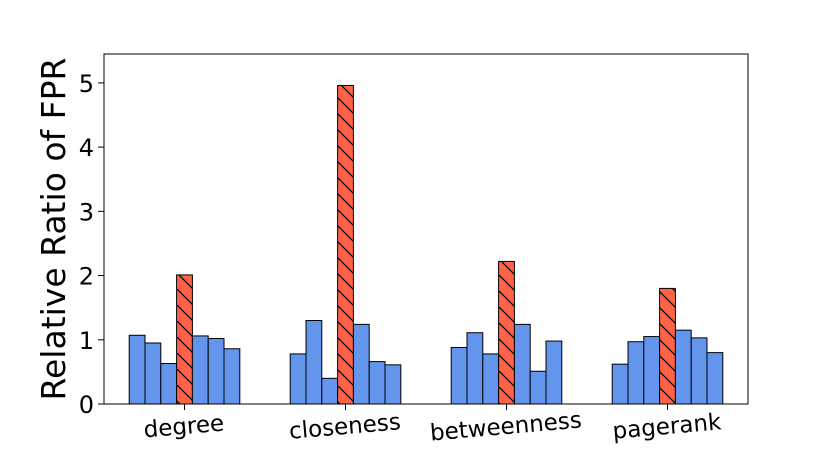 The height and width of the screenshot is (453, 830). What do you see at coordinates (86, 405) in the screenshot?
I see `y-tick-label: 0` at bounding box center [86, 405].